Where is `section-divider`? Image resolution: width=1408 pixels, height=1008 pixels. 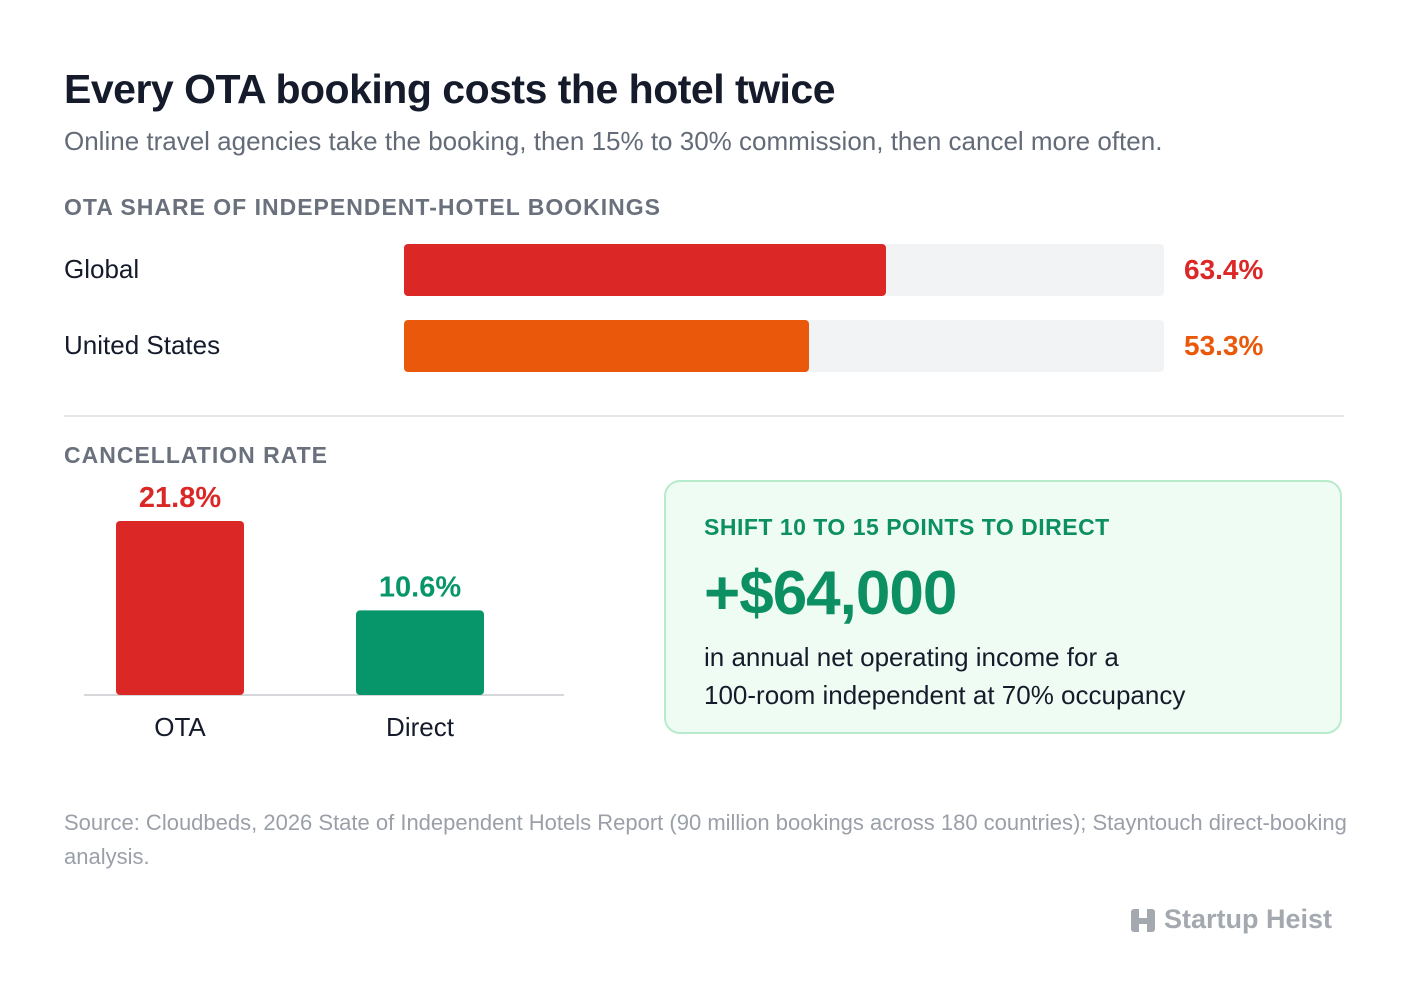 section-divider is located at coordinates (704, 416).